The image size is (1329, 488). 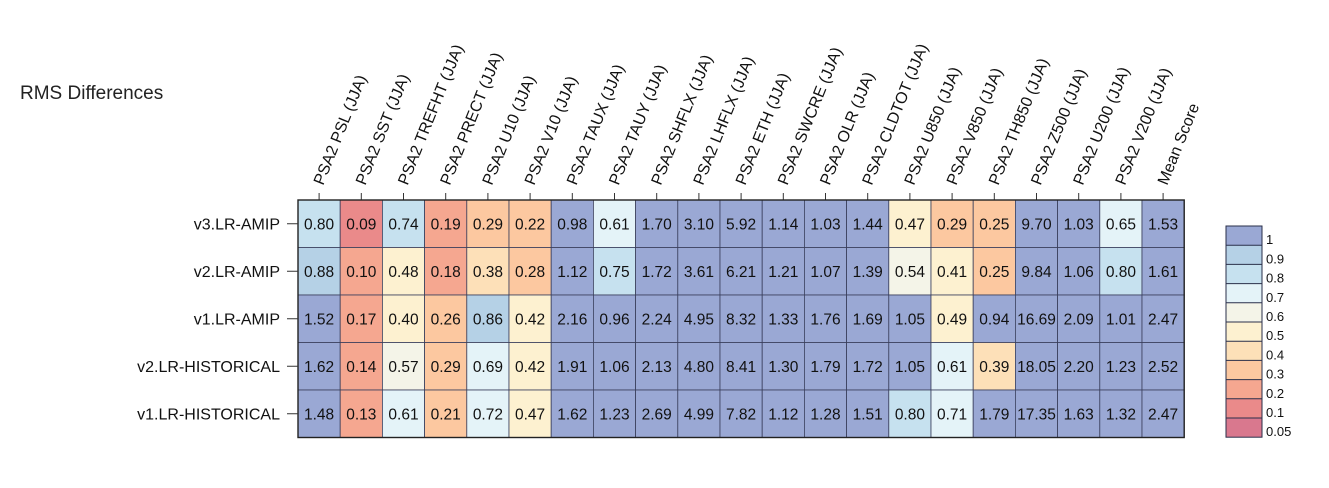 I want to click on colorbar-tick-label: 0.3, so click(x=1275, y=374).